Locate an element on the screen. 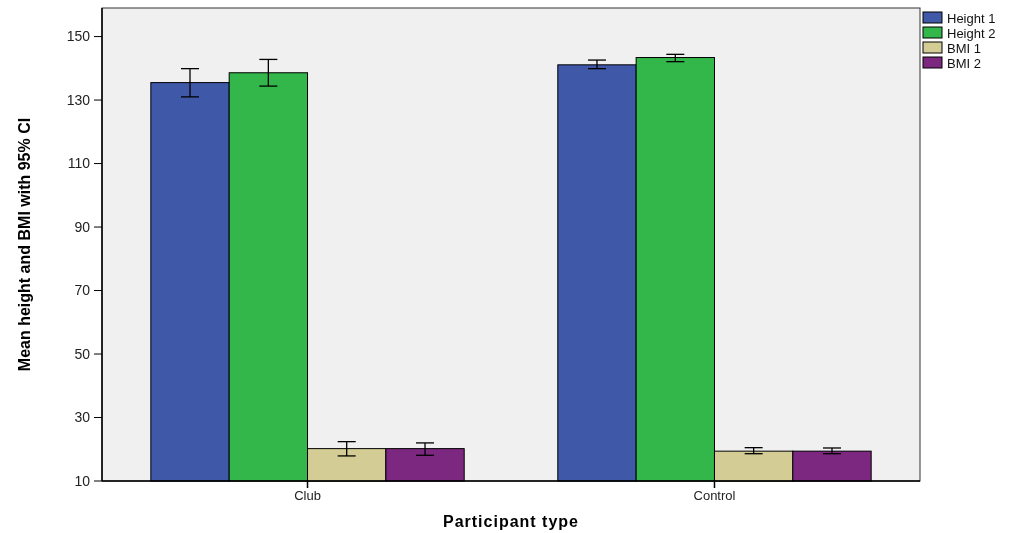  y-axis-title: Mean height and BMI with 95% CI is located at coordinates (24, 244).